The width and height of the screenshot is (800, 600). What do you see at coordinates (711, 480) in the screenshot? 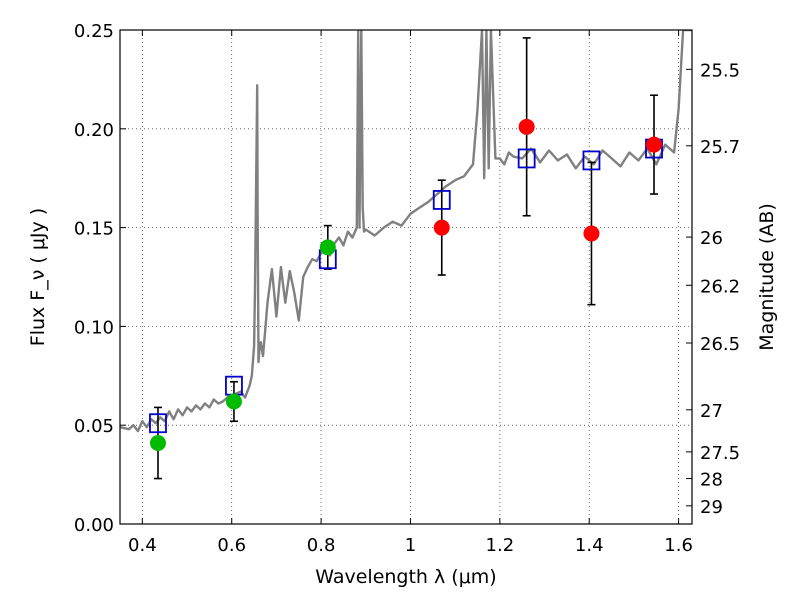
I see `magnitude-tick-label: 28` at bounding box center [711, 480].